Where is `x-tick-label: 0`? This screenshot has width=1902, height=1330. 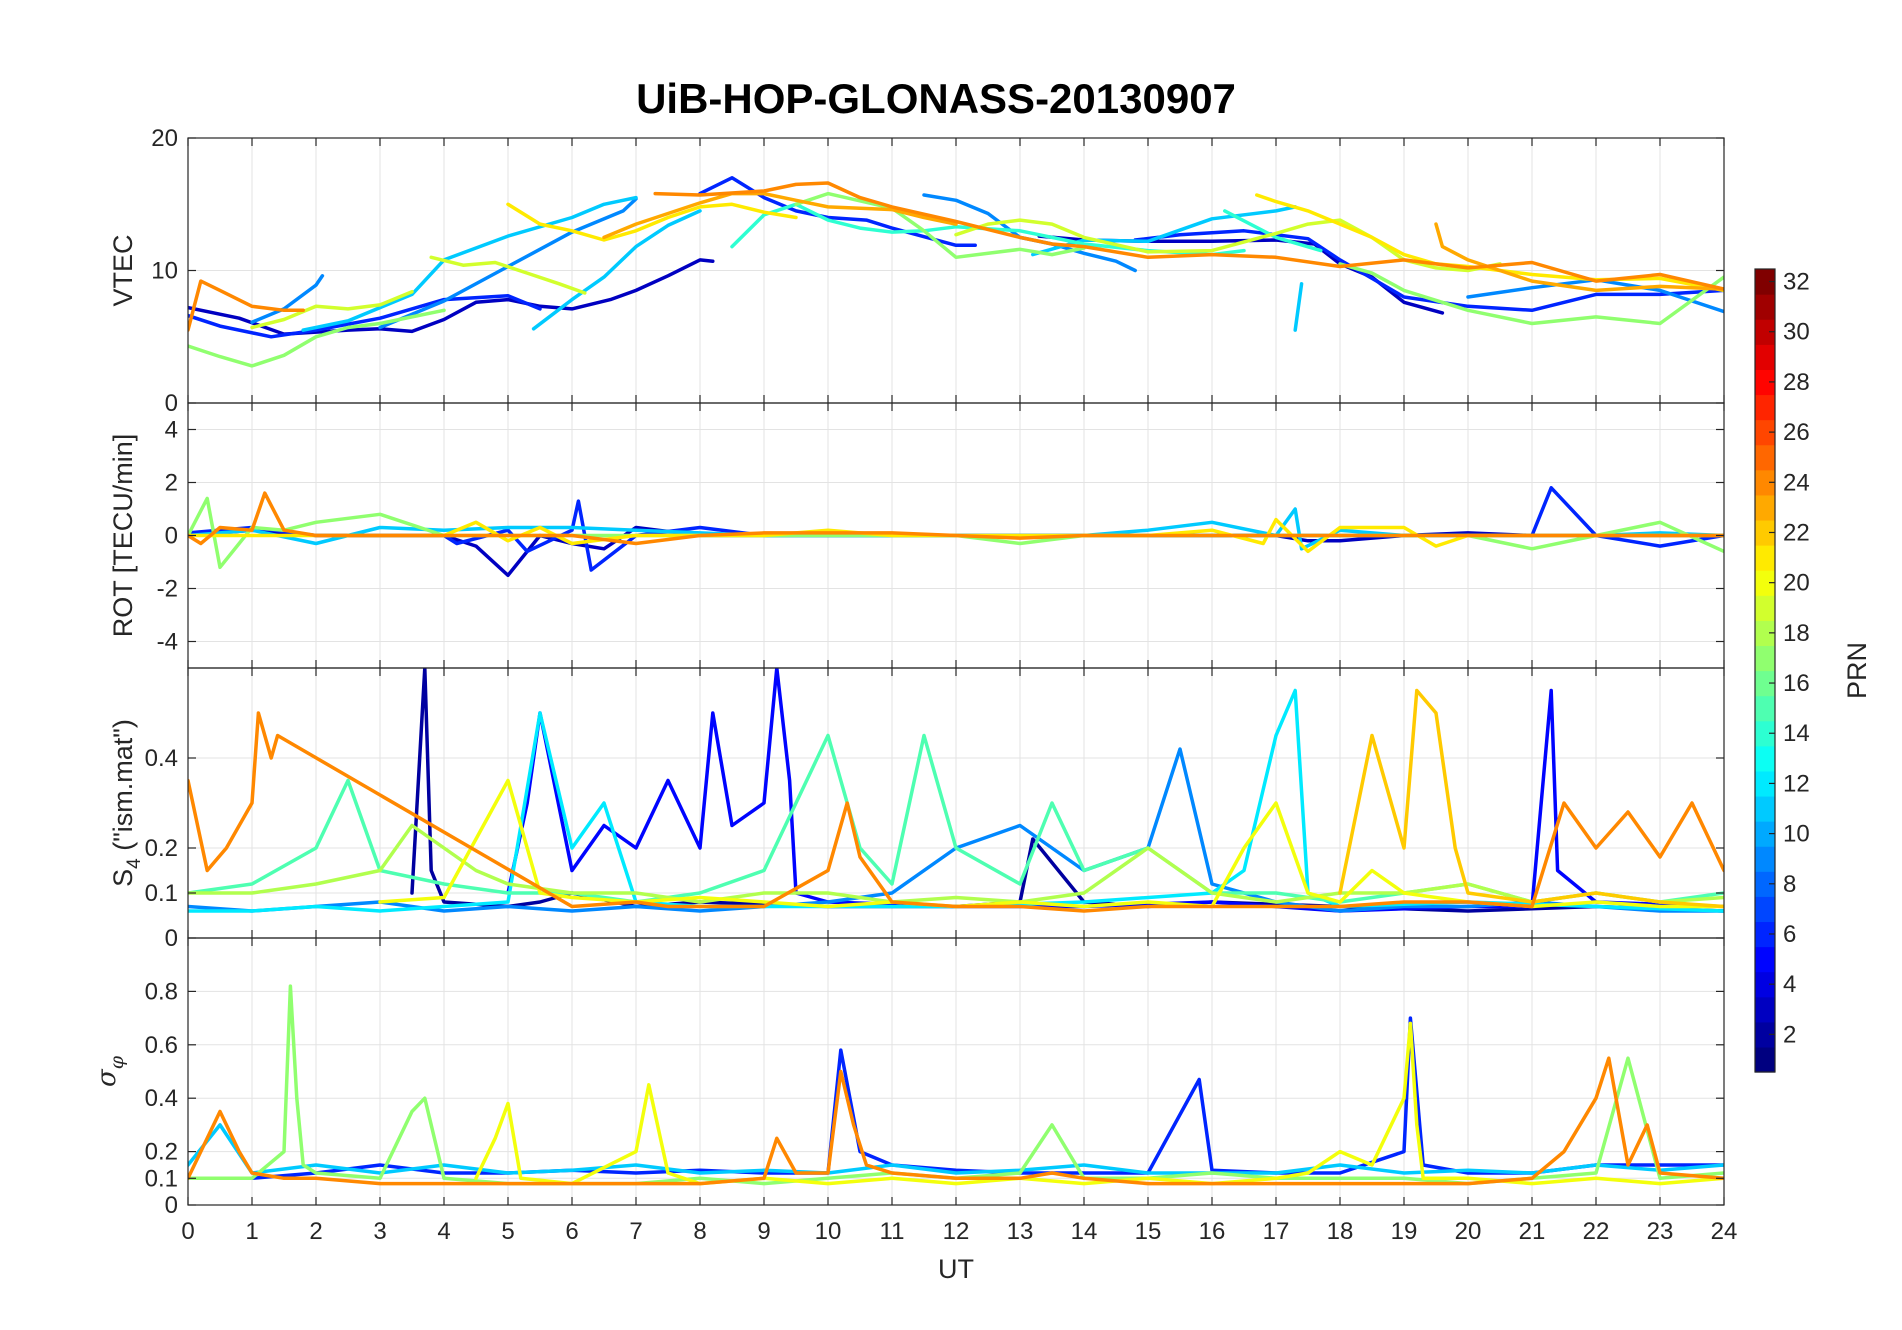
x-tick-label: 0 is located at coordinates (187, 1231).